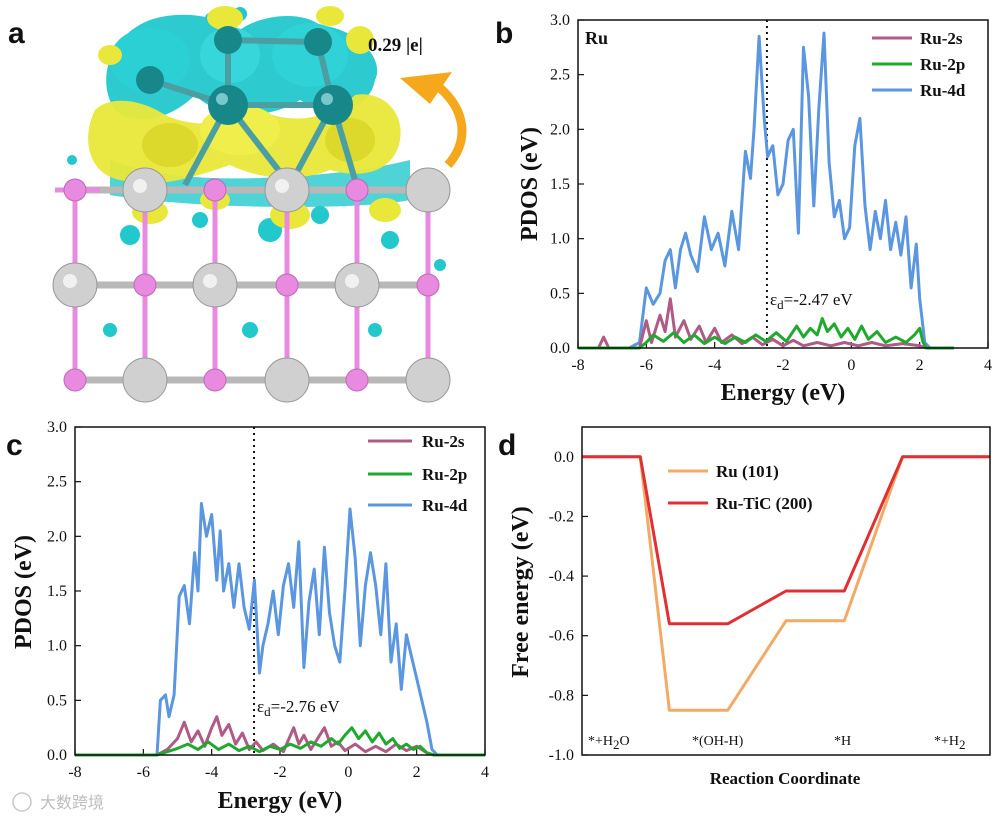 This screenshot has height=821, width=1000. I want to click on watermark-text: 大数跨境, so click(72, 802).